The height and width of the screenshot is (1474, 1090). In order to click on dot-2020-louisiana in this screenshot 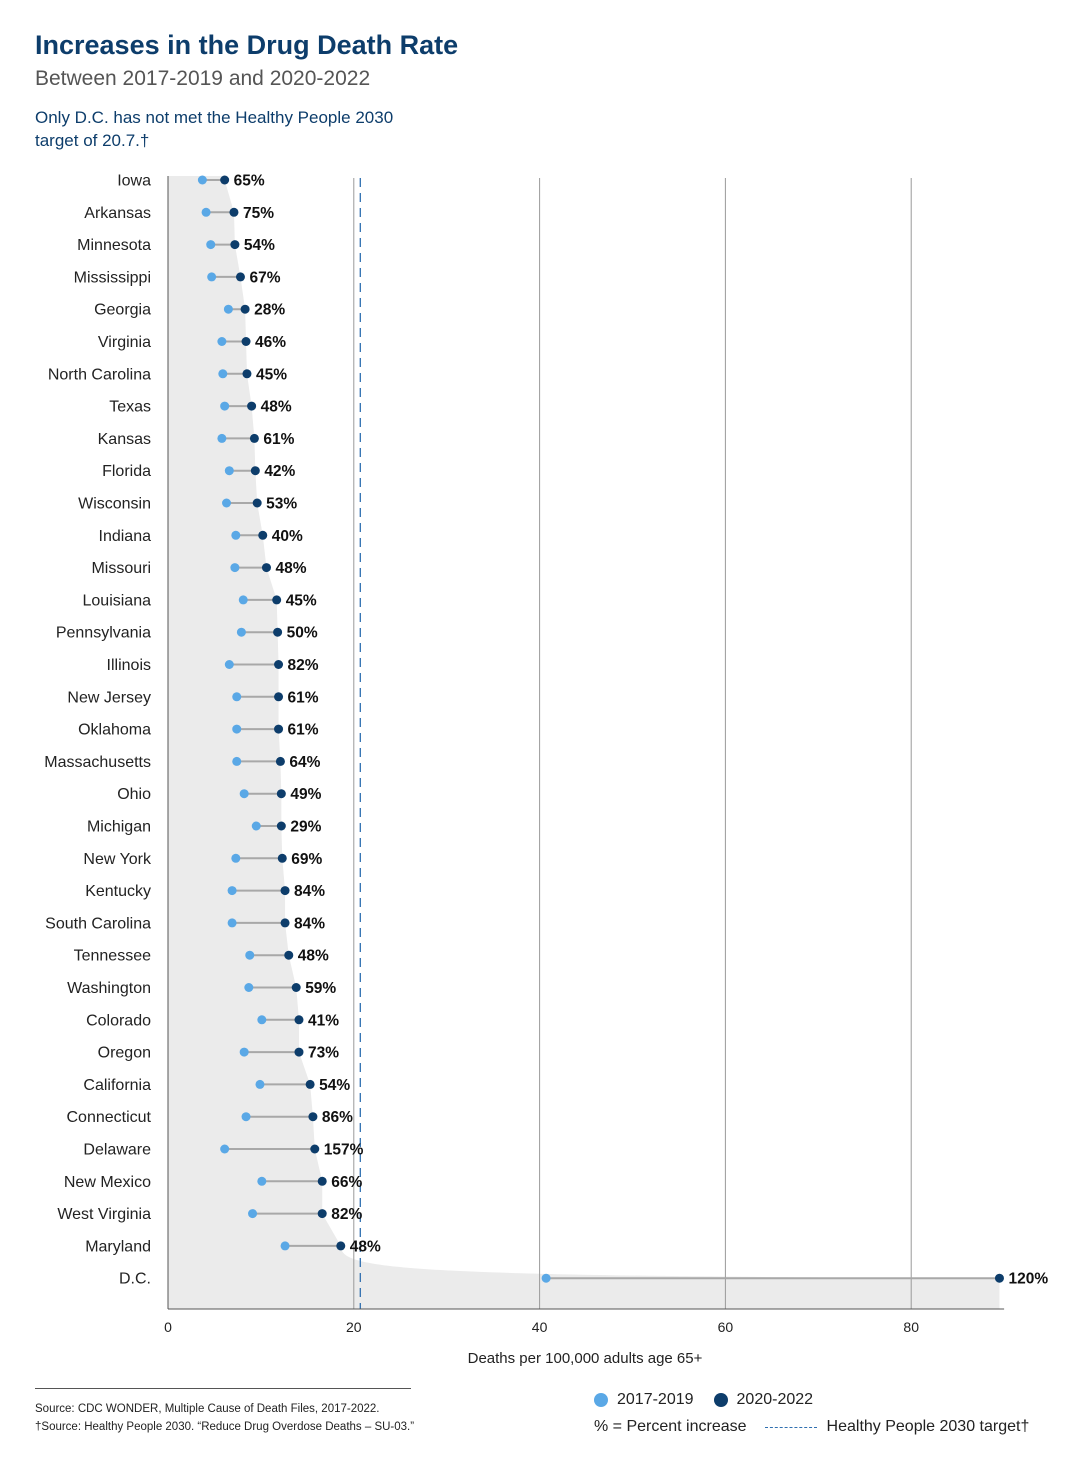, I will do `click(277, 600)`.